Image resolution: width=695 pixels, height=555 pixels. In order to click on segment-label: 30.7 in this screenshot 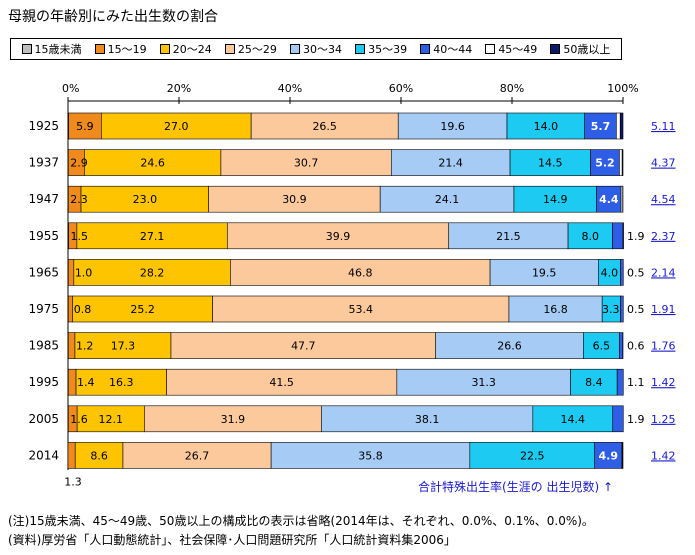, I will do `click(306, 163)`.